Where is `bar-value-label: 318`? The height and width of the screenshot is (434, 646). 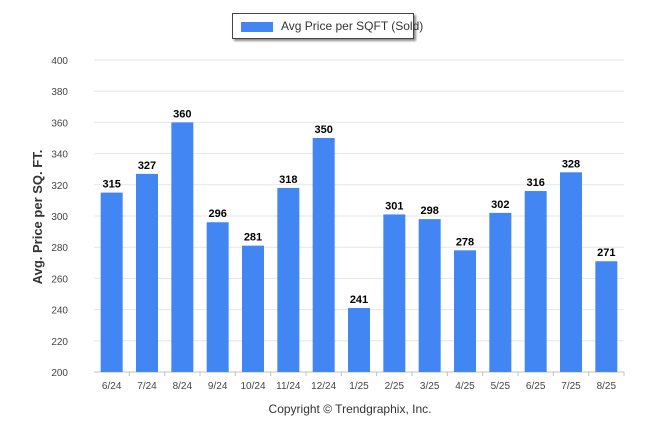
bar-value-label: 318 is located at coordinates (288, 180).